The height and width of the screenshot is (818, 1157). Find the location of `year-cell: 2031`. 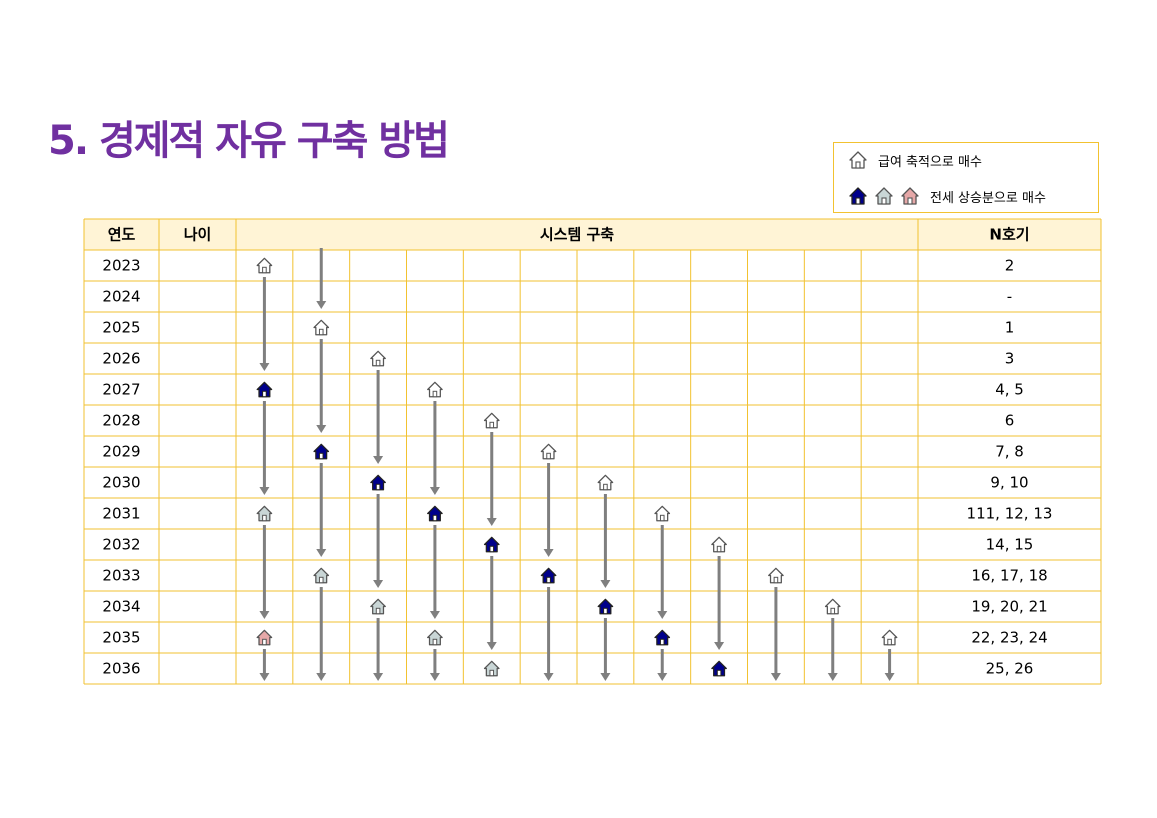

year-cell: 2031 is located at coordinates (121, 514).